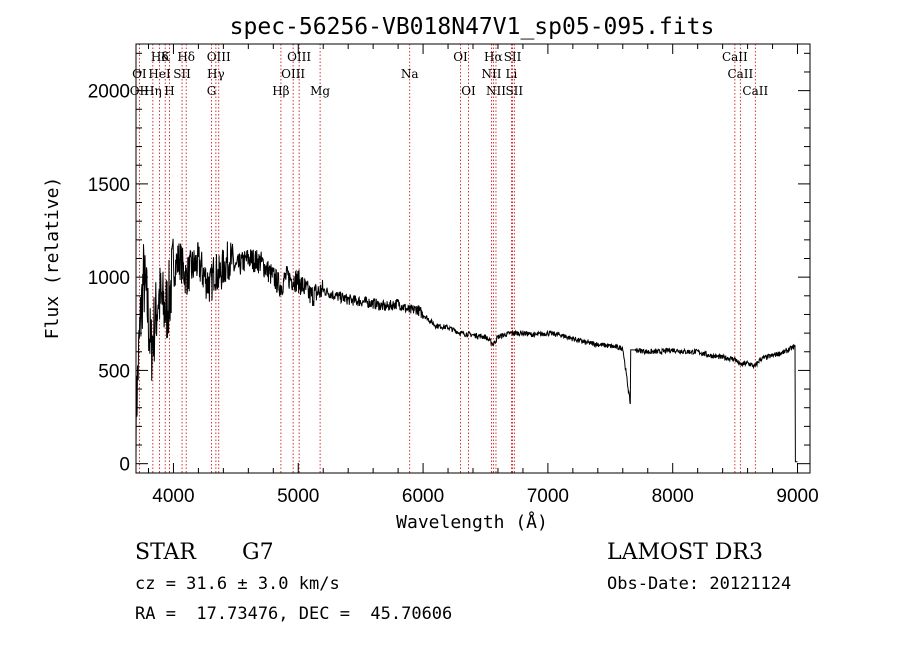  I want to click on object-class: STAR, so click(165, 552).